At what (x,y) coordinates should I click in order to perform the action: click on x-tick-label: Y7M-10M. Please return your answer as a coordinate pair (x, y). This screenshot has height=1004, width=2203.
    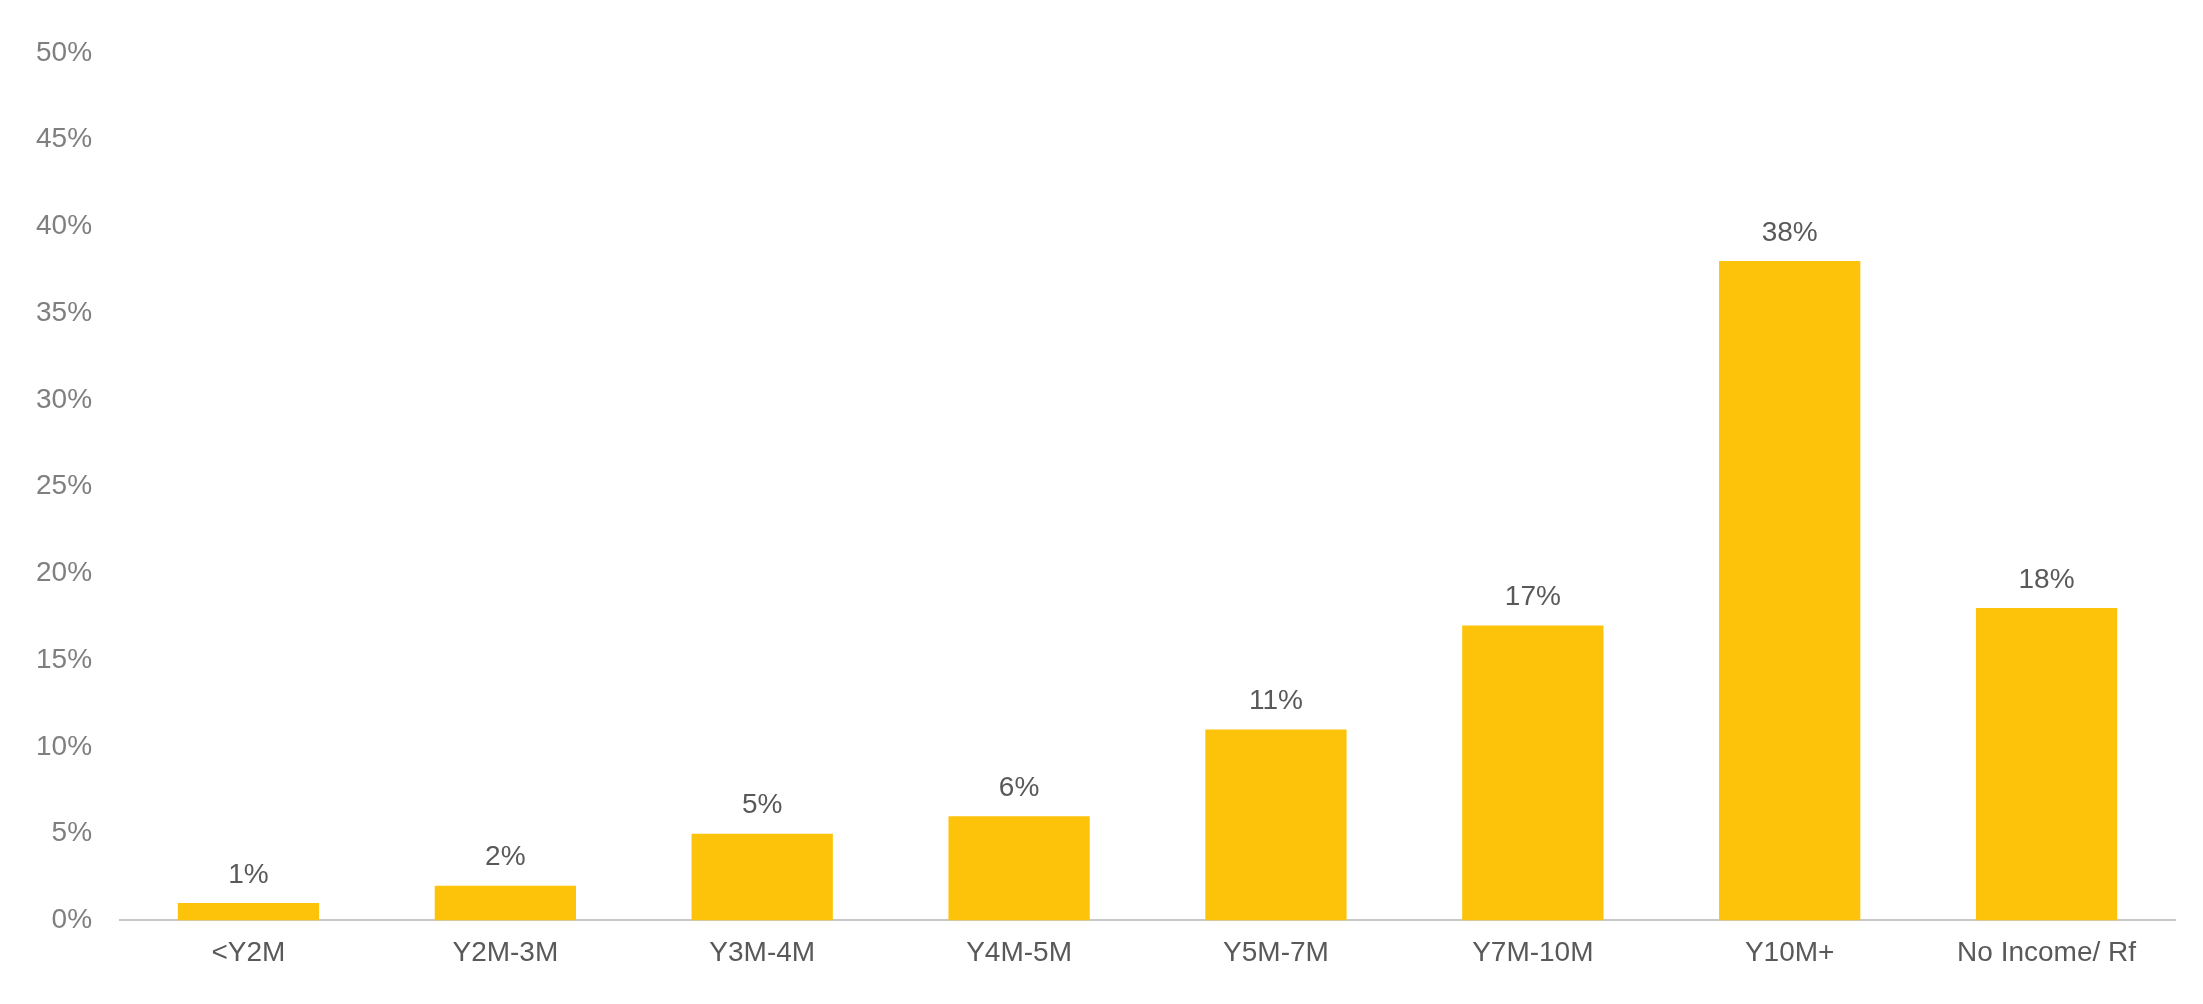
    Looking at the image, I should click on (1533, 951).